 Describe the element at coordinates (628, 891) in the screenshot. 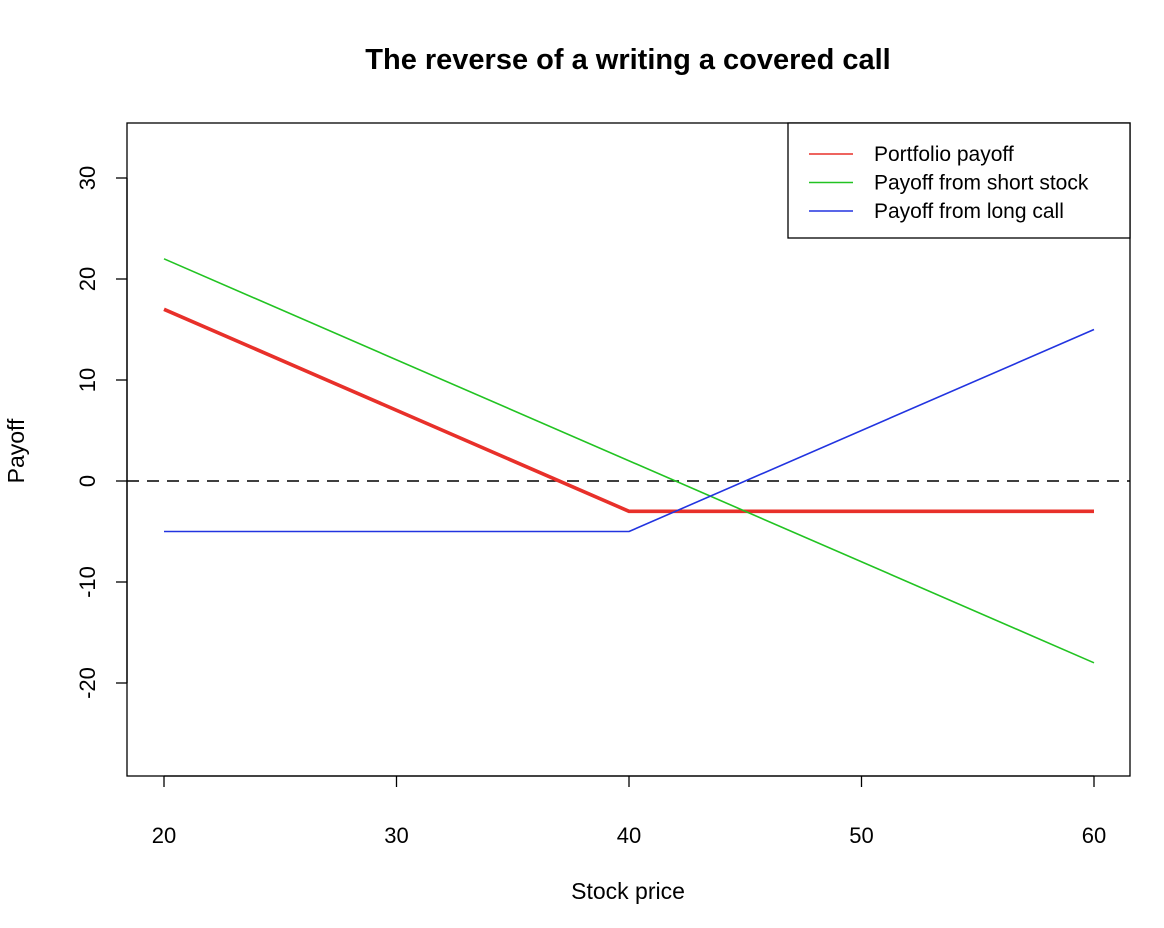

I see `x-axis-label: Stock price` at that location.